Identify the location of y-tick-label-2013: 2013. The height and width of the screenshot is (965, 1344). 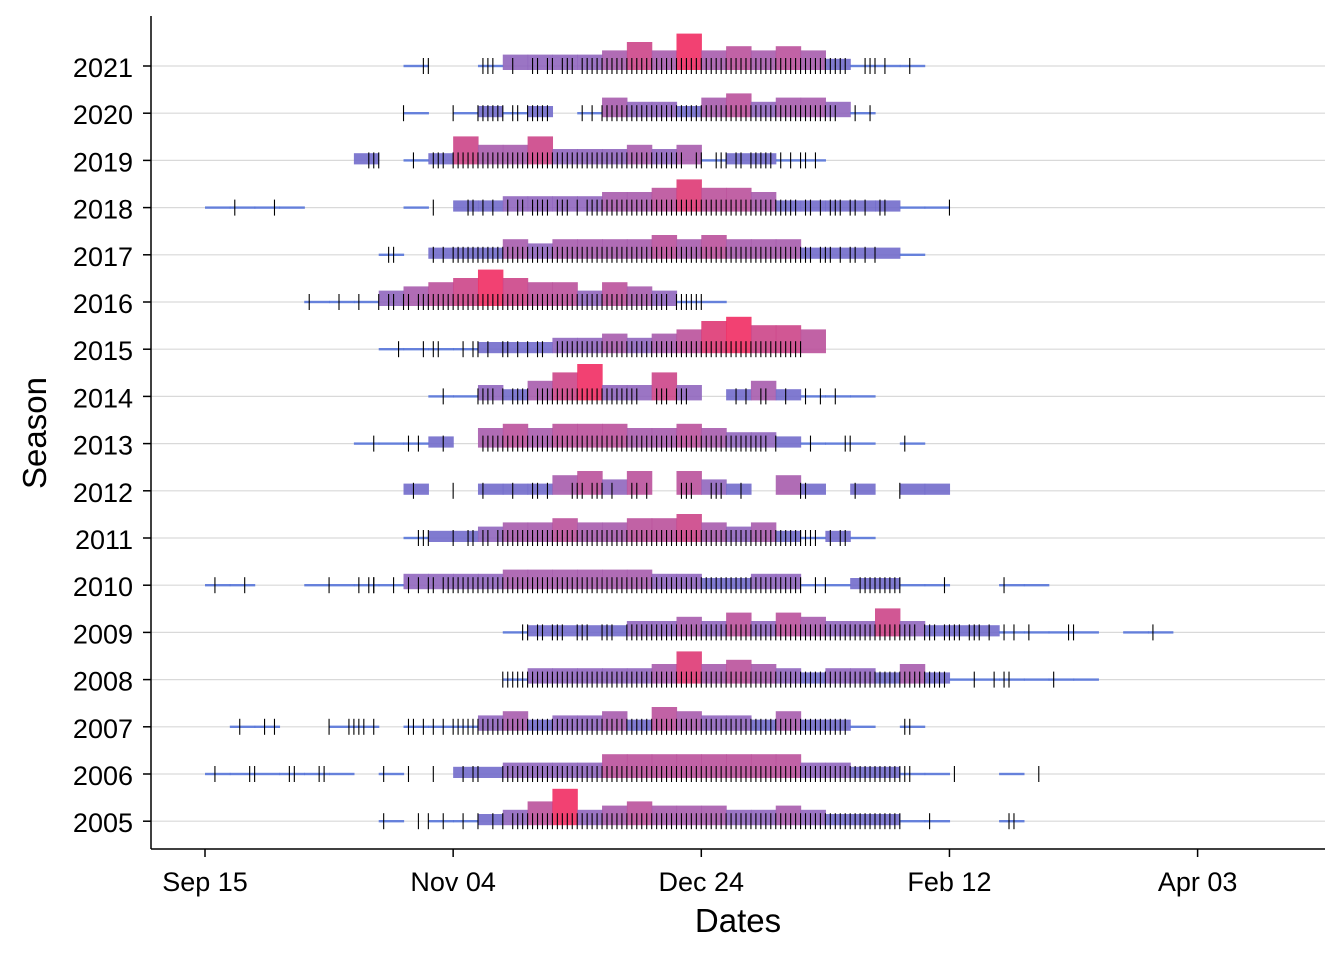
(103, 446).